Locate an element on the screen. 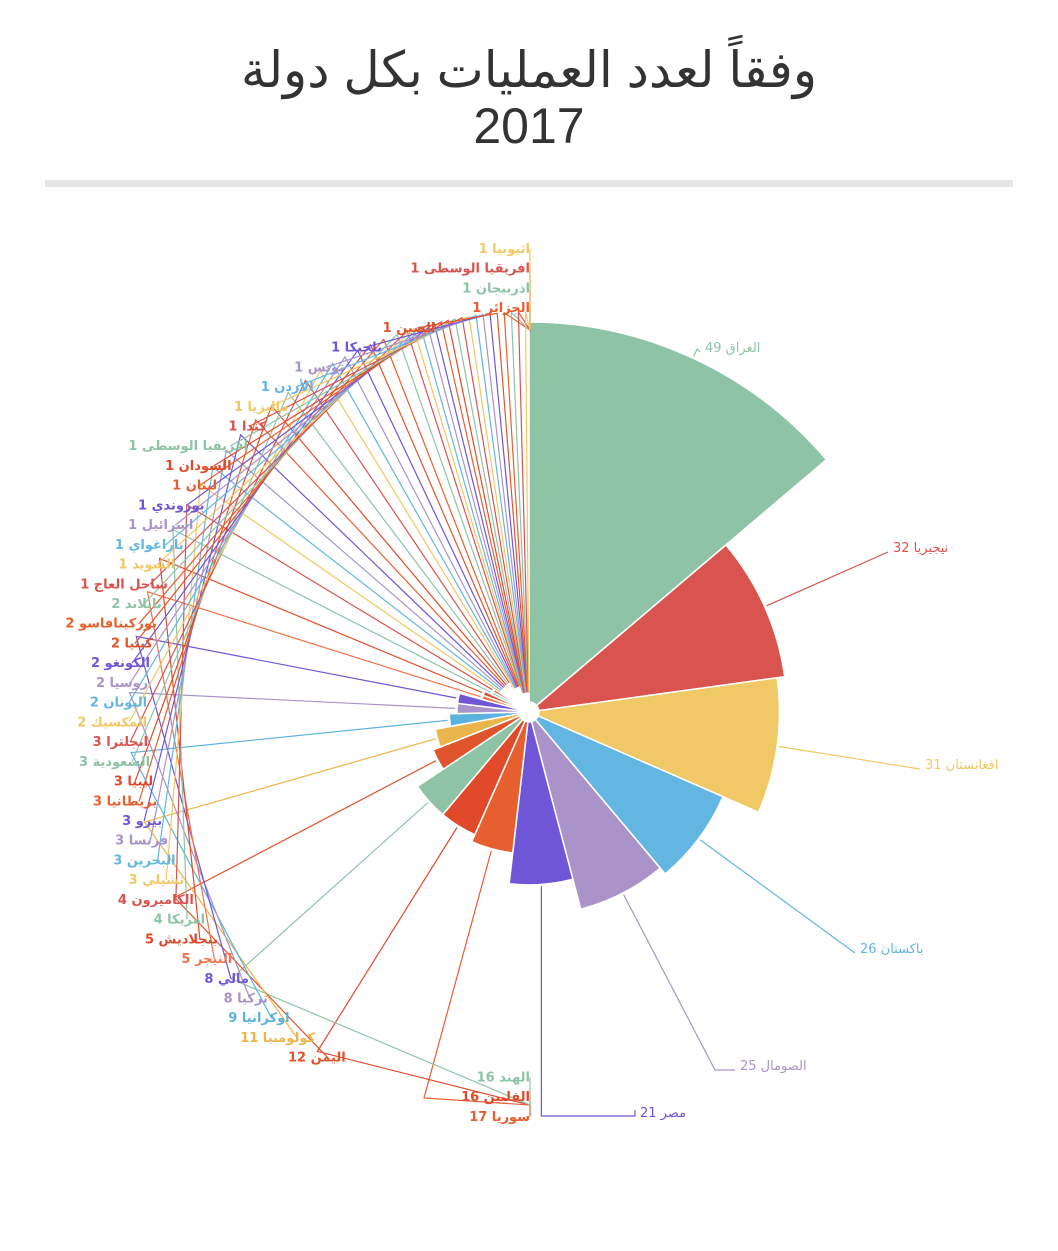 This screenshot has width=1058, height=1251. slice-label: تشيلي 3 is located at coordinates (156, 880).